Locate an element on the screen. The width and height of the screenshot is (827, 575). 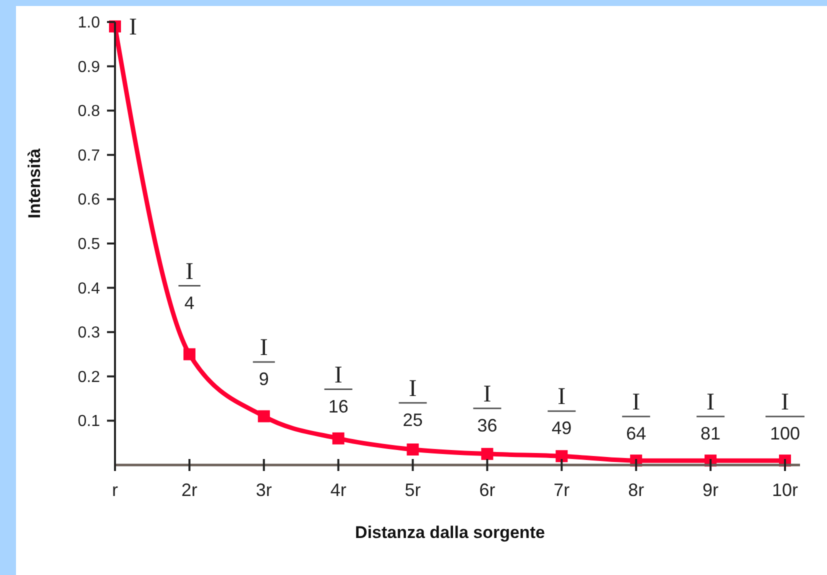
y-axis-title: Intensità is located at coordinates (34, 183).